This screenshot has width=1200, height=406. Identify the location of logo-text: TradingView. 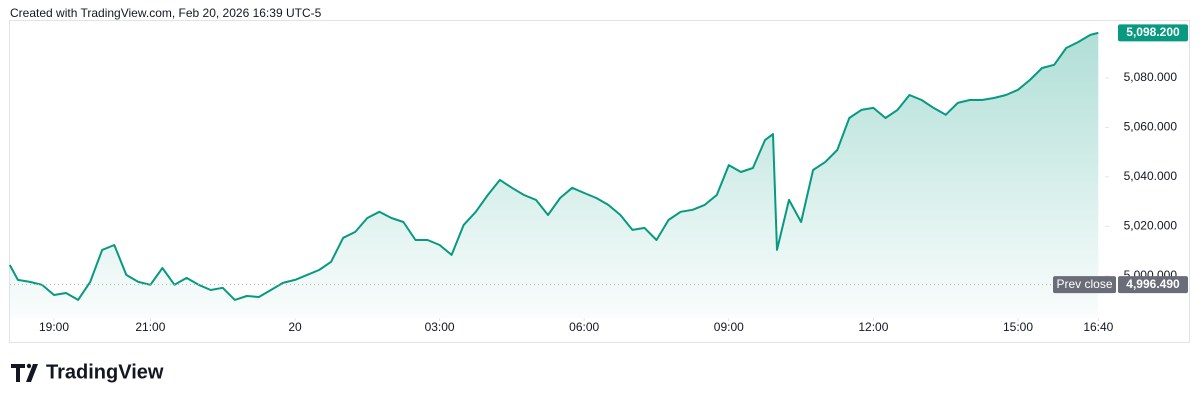
(105, 372).